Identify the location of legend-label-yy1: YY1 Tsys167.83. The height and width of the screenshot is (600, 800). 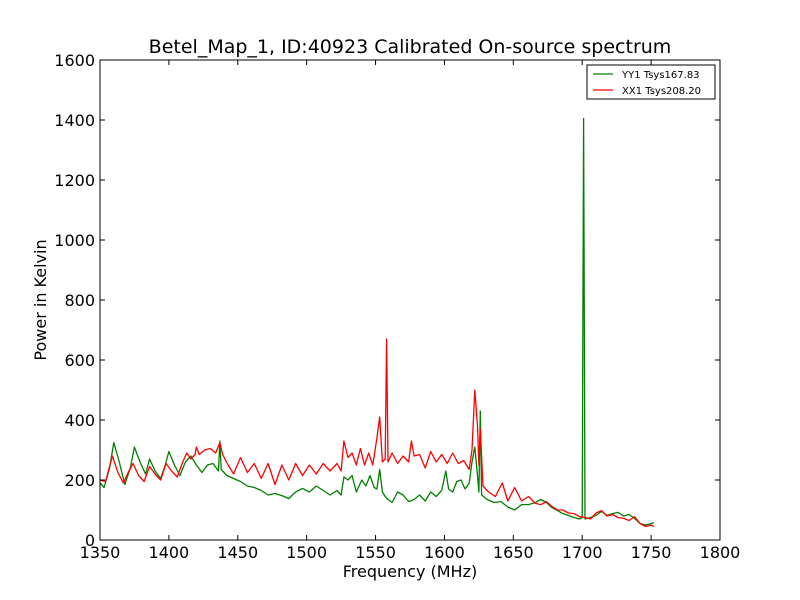
(660, 75).